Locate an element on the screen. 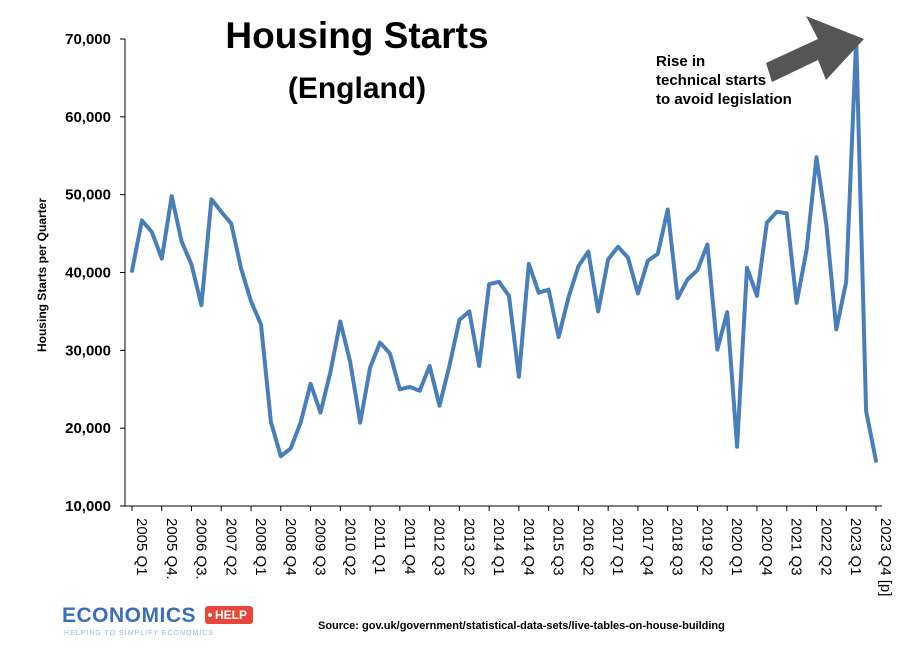  x-tick-label: 2016 Q2 is located at coordinates (587, 547).